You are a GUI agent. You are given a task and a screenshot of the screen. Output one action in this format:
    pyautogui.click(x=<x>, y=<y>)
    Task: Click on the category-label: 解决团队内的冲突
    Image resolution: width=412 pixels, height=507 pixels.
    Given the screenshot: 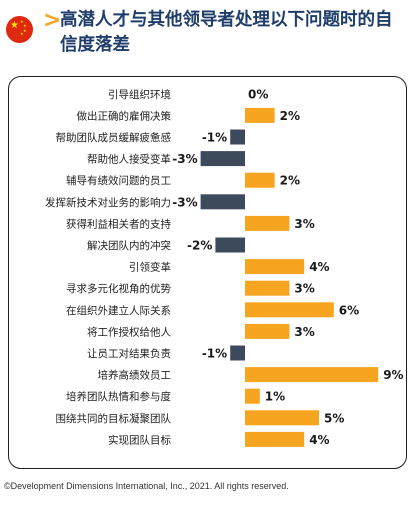 What is the action you would take?
    pyautogui.click(x=129, y=245)
    